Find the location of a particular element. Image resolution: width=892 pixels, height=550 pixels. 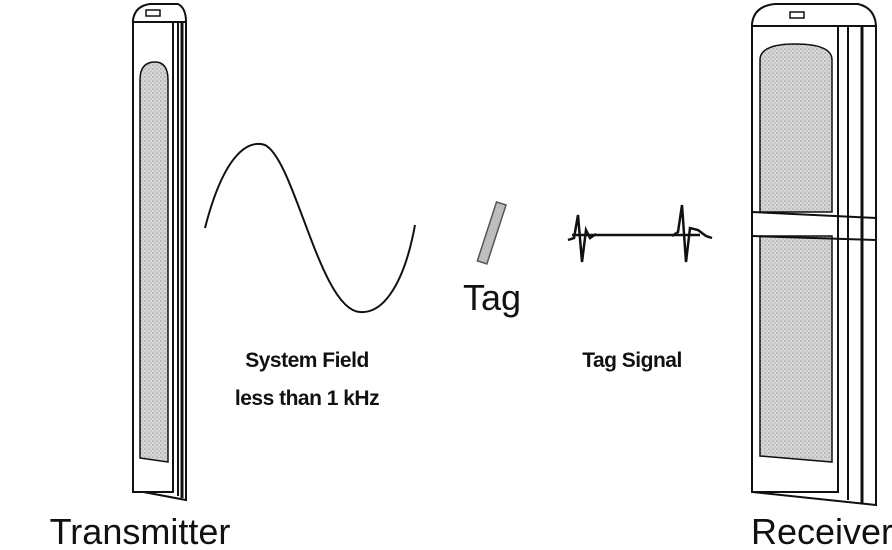

system-field-wave is located at coordinates (310, 228).